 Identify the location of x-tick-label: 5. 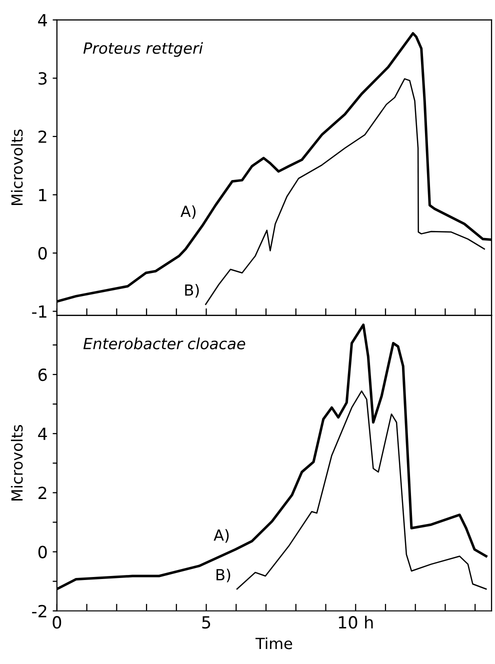
(206, 622).